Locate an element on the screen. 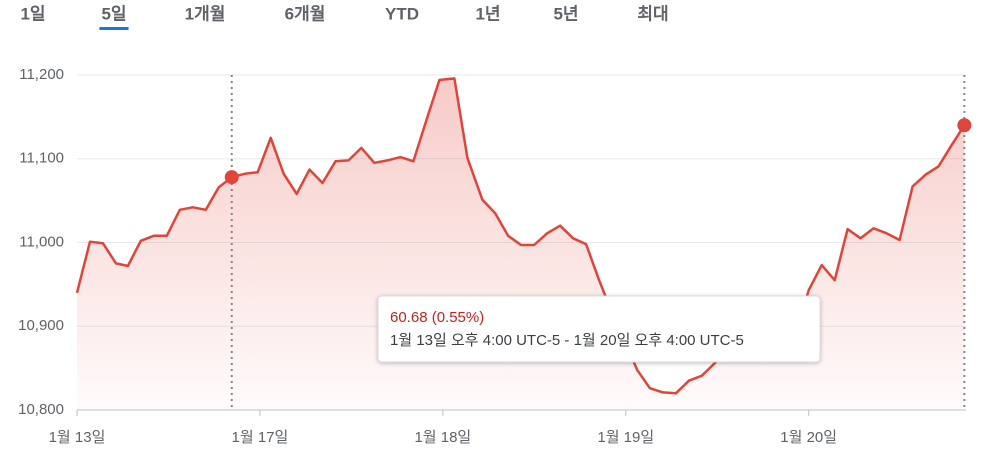  range-tab: 1년 is located at coordinates (487, 13).